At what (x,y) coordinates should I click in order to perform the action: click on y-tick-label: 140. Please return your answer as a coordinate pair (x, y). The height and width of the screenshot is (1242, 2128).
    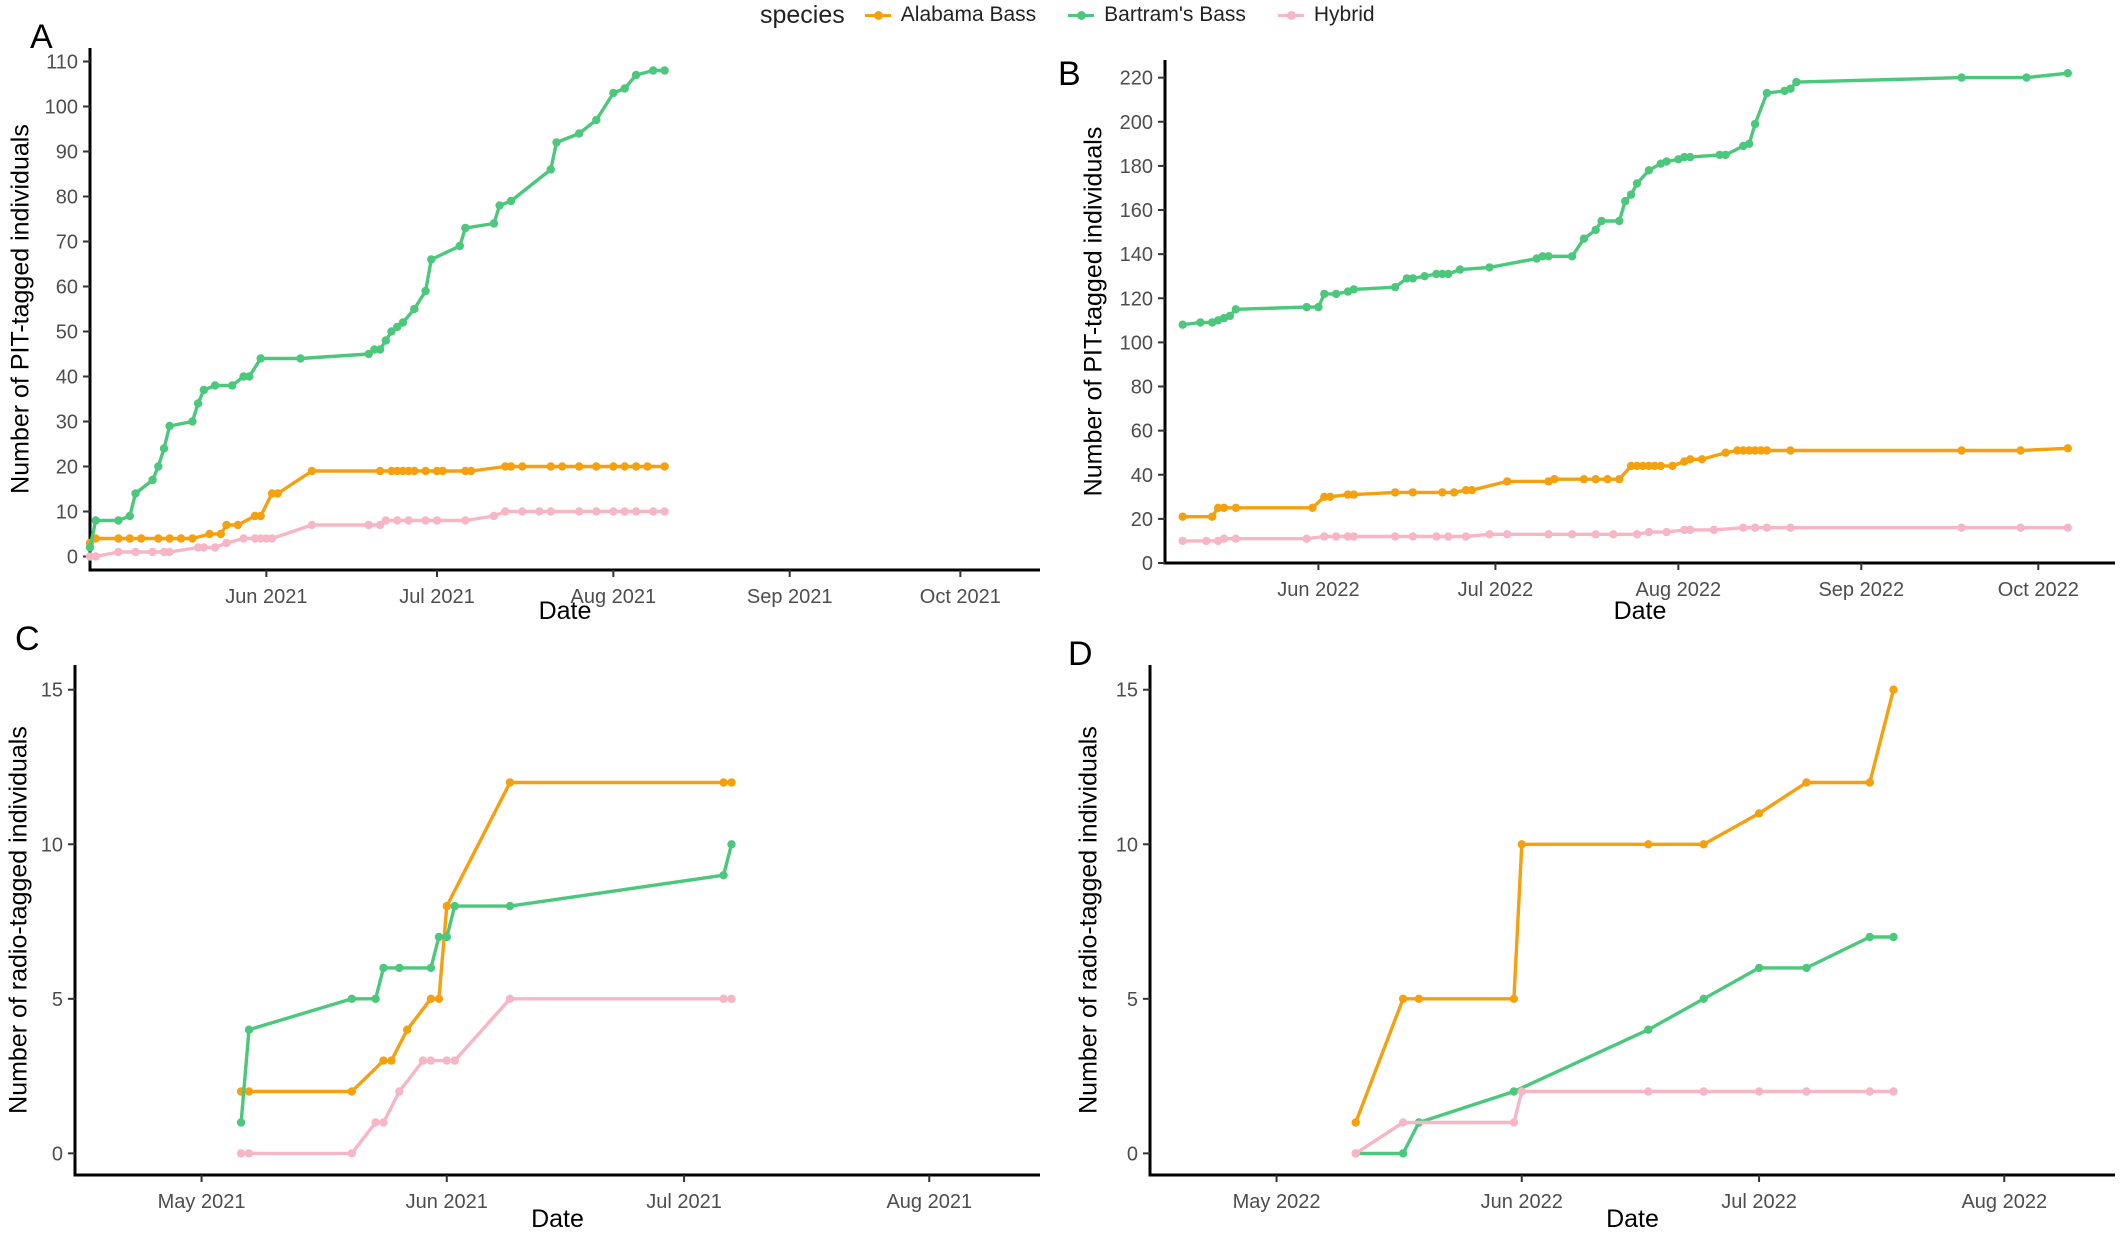
    Looking at the image, I should click on (1136, 255).